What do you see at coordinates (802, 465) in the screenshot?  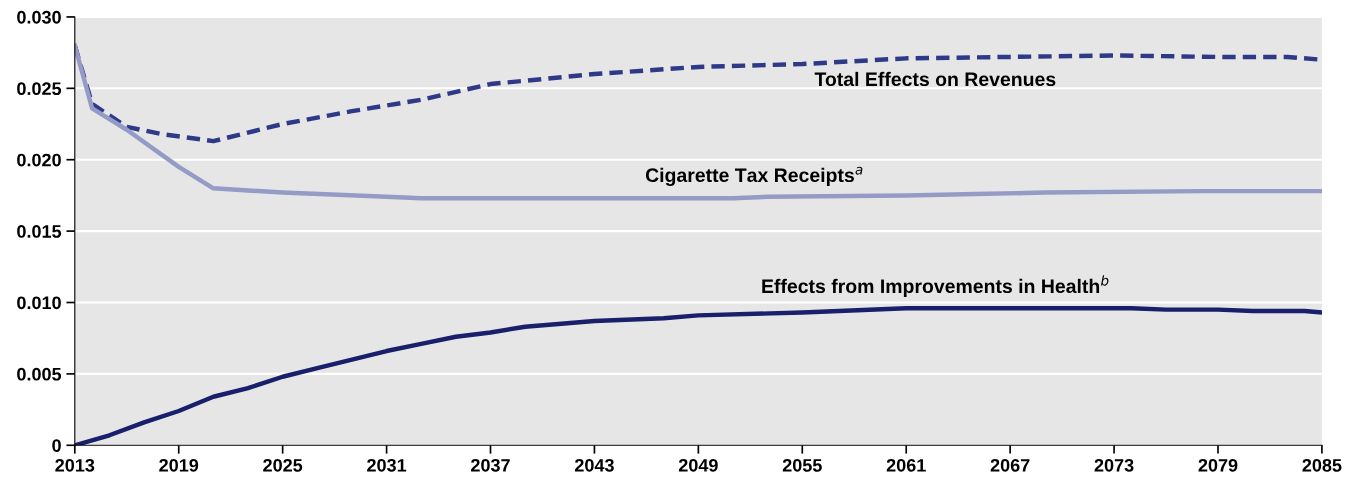 I see `x-tick-label: 2055` at bounding box center [802, 465].